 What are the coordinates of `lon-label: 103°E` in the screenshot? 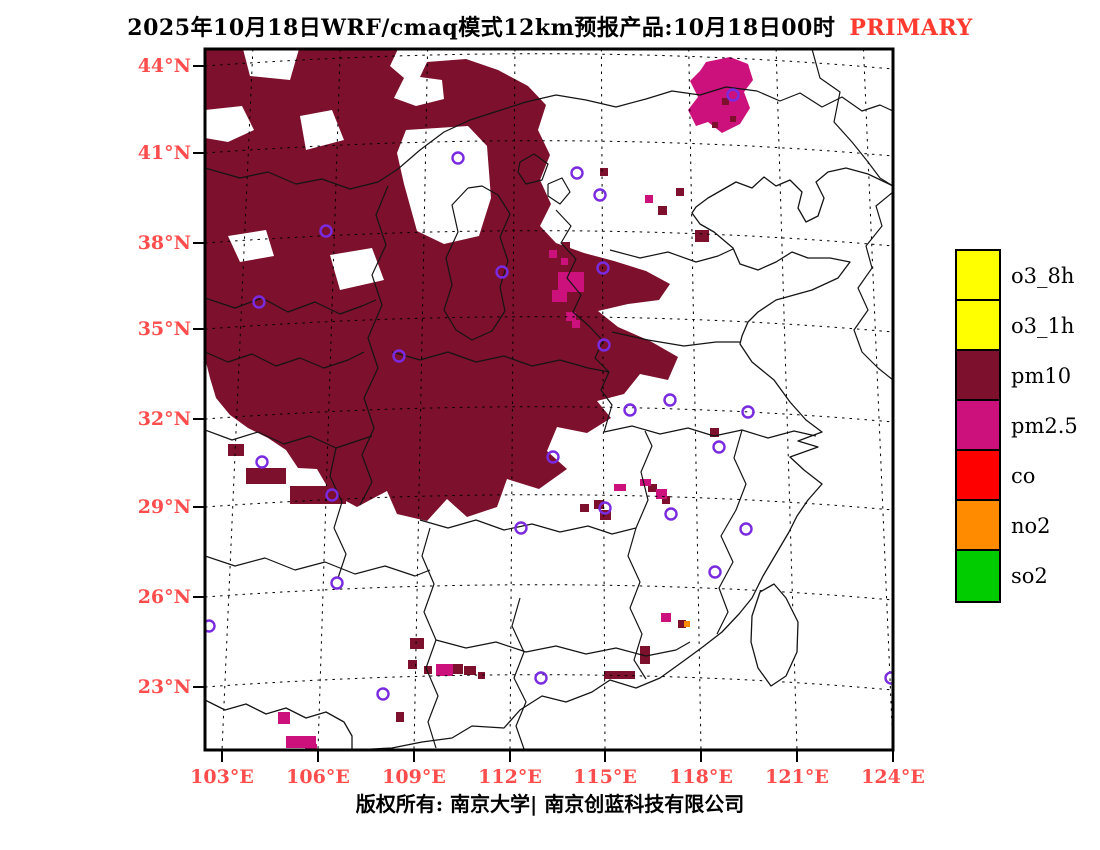 It's located at (222, 777).